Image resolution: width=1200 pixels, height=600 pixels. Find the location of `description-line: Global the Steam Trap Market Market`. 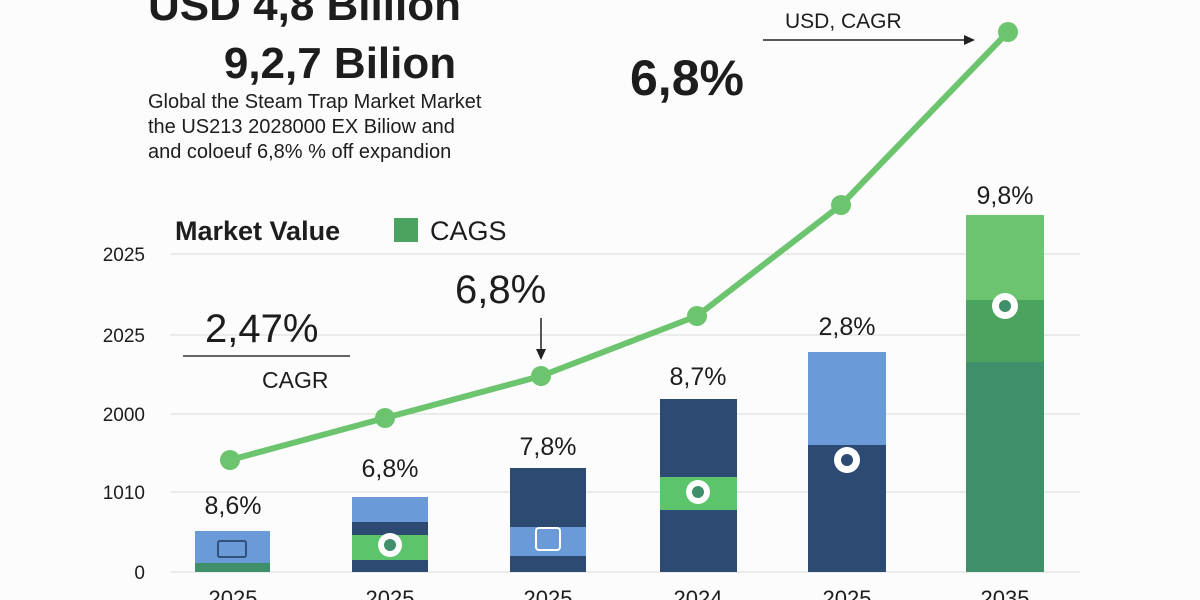

description-line: Global the Steam Trap Market Market is located at coordinates (315, 102).